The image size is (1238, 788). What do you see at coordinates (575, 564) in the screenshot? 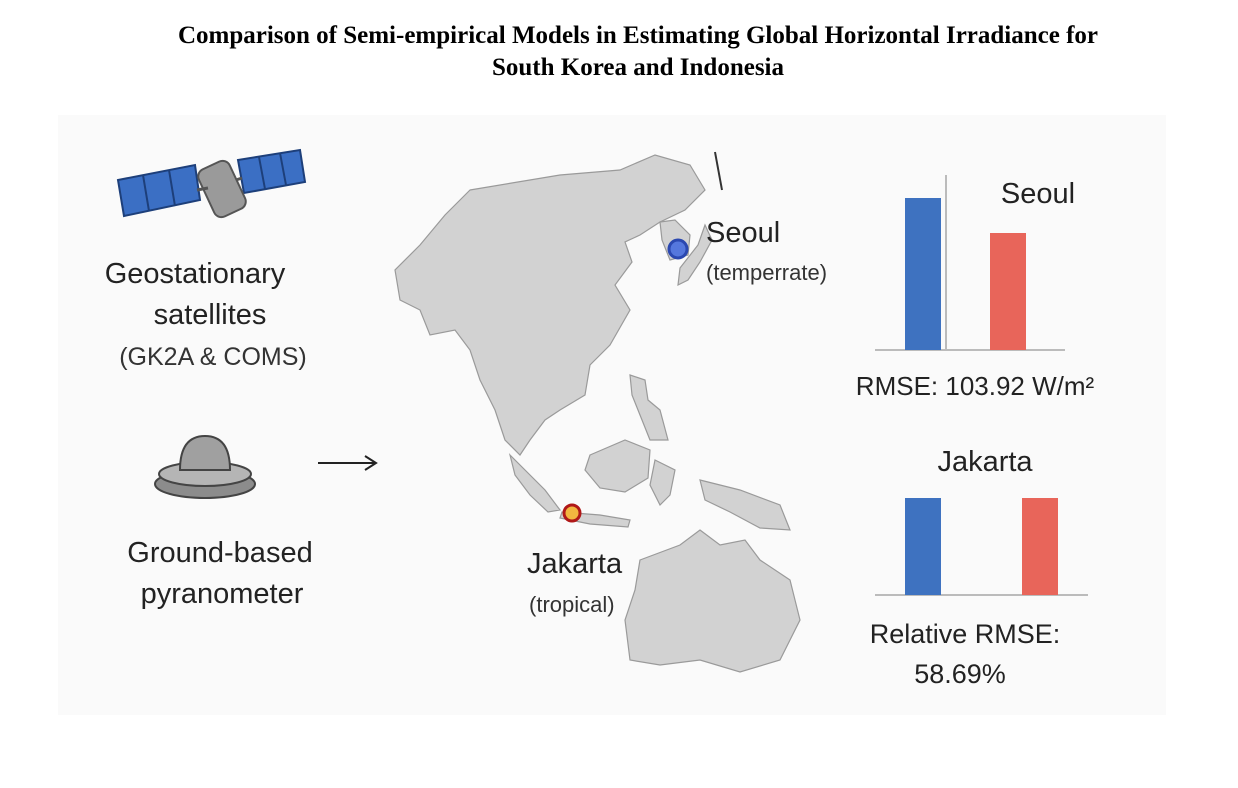
I see `city-label: Jakarta` at bounding box center [575, 564].